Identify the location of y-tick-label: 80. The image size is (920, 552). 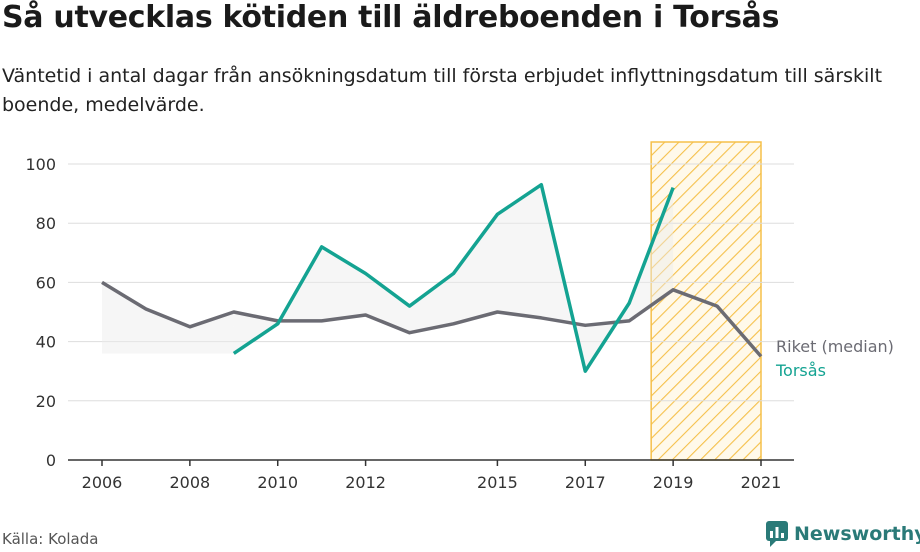
(46, 223).